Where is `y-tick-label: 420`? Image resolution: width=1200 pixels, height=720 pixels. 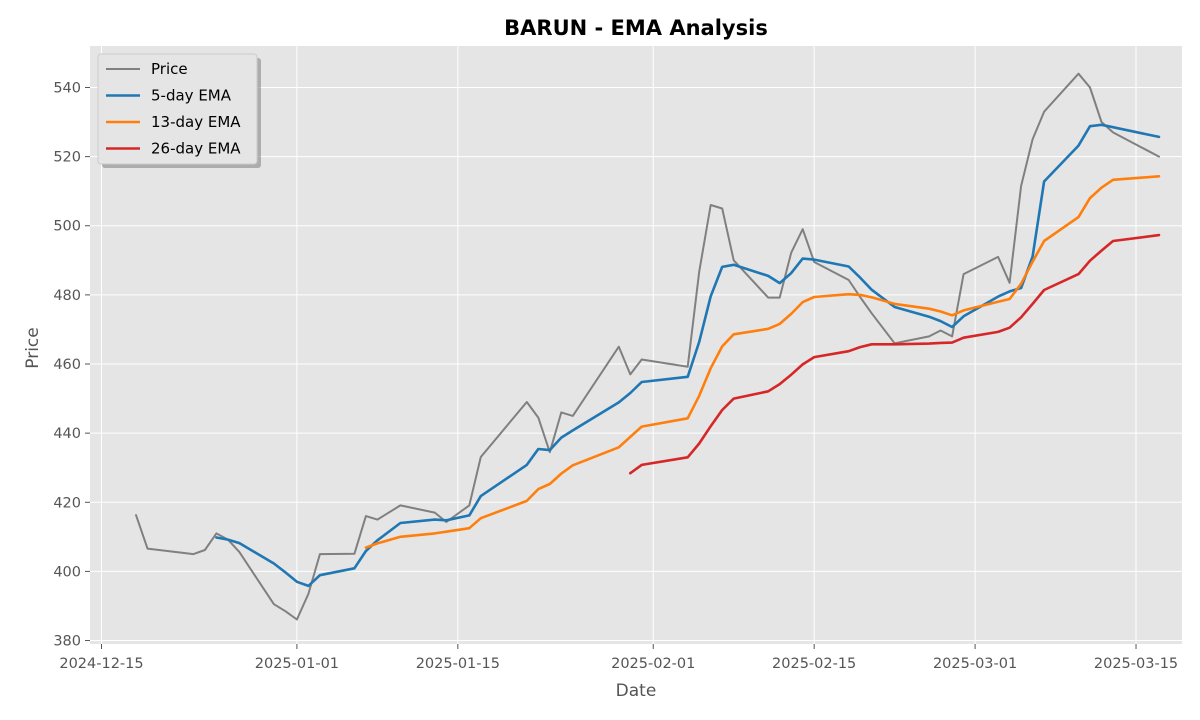
y-tick-label: 420 is located at coordinates (67, 503).